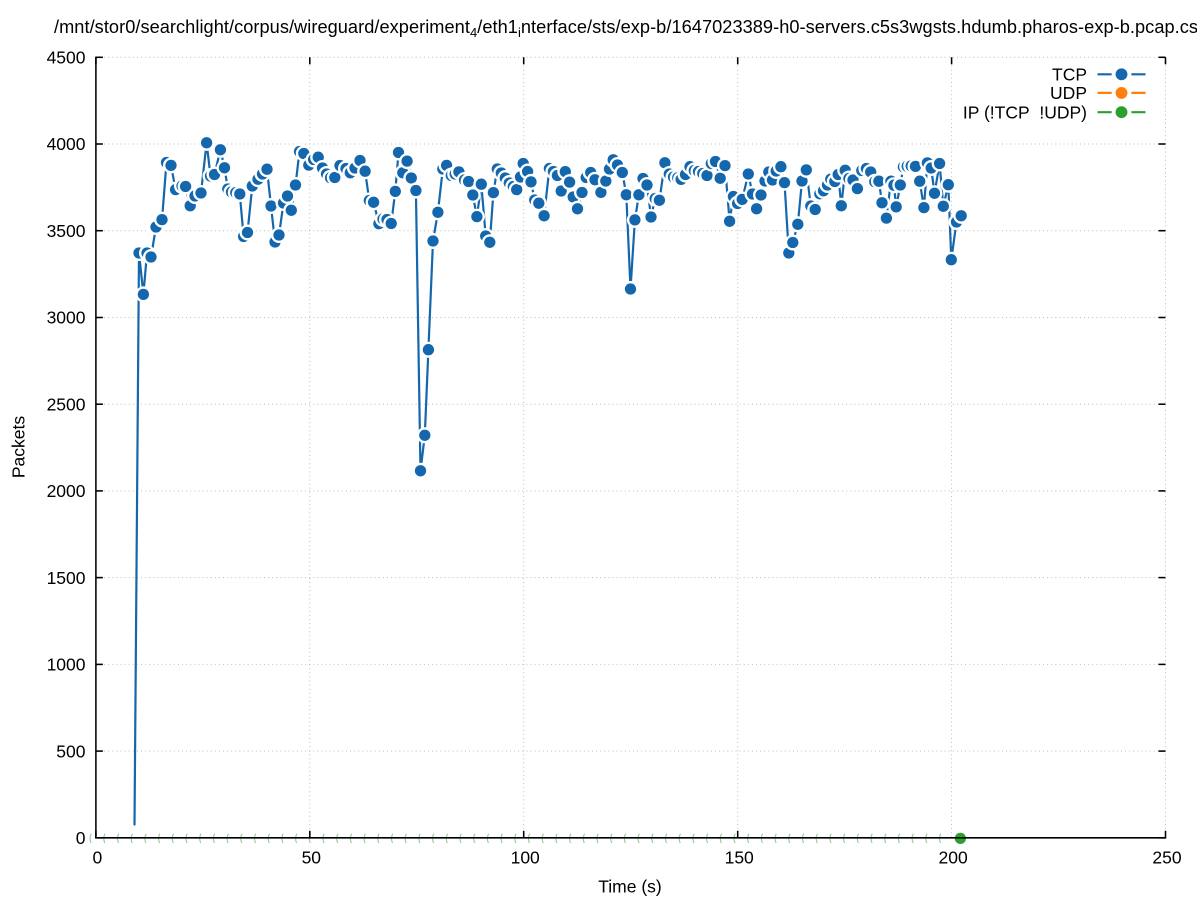  Describe the element at coordinates (66, 318) in the screenshot. I see `svg-text: 3000` at that location.